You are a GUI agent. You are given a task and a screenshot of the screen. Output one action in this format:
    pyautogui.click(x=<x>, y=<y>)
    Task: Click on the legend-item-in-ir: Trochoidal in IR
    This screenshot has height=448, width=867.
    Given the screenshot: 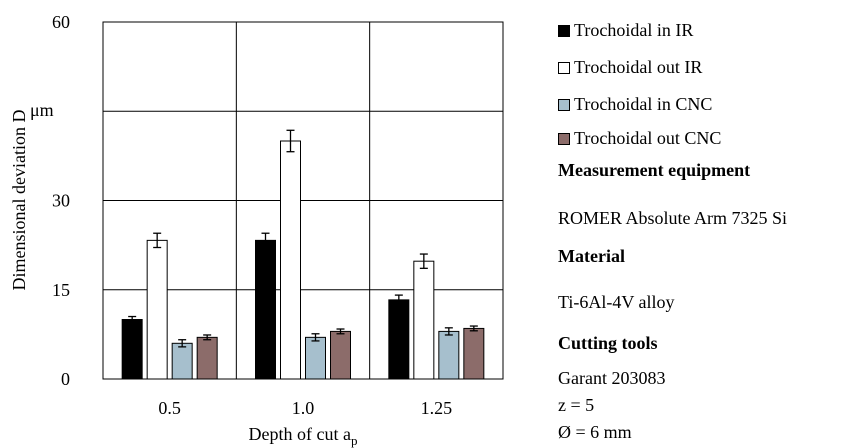 What is the action you would take?
    pyautogui.click(x=625, y=30)
    